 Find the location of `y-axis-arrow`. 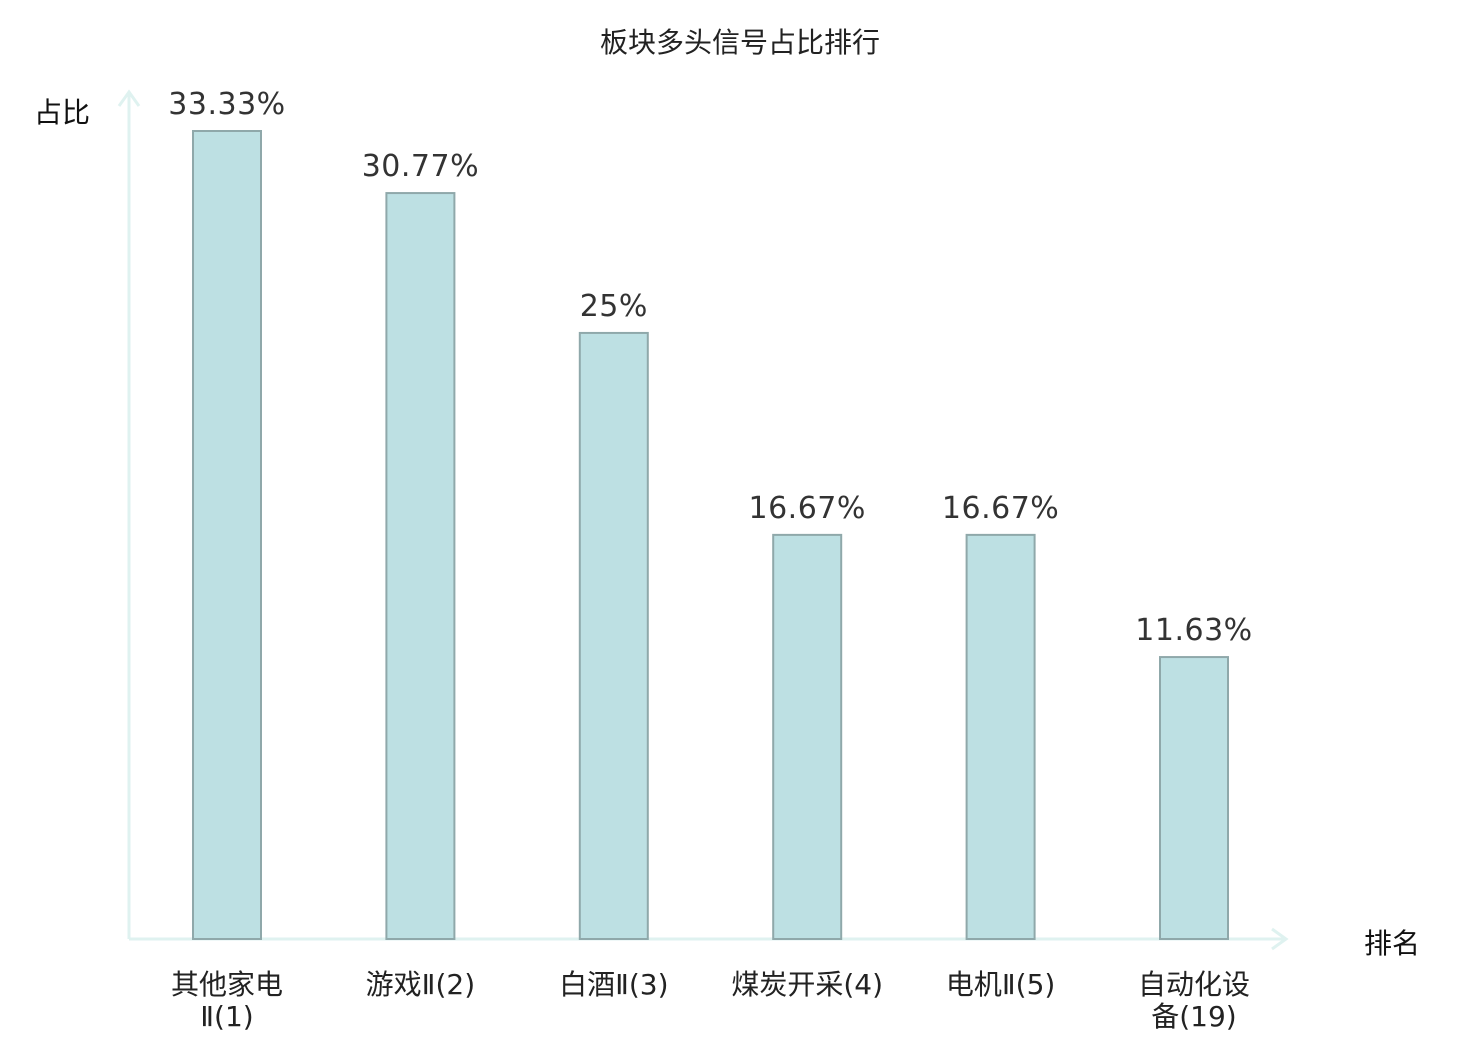

y-axis-arrow is located at coordinates (129, 98).